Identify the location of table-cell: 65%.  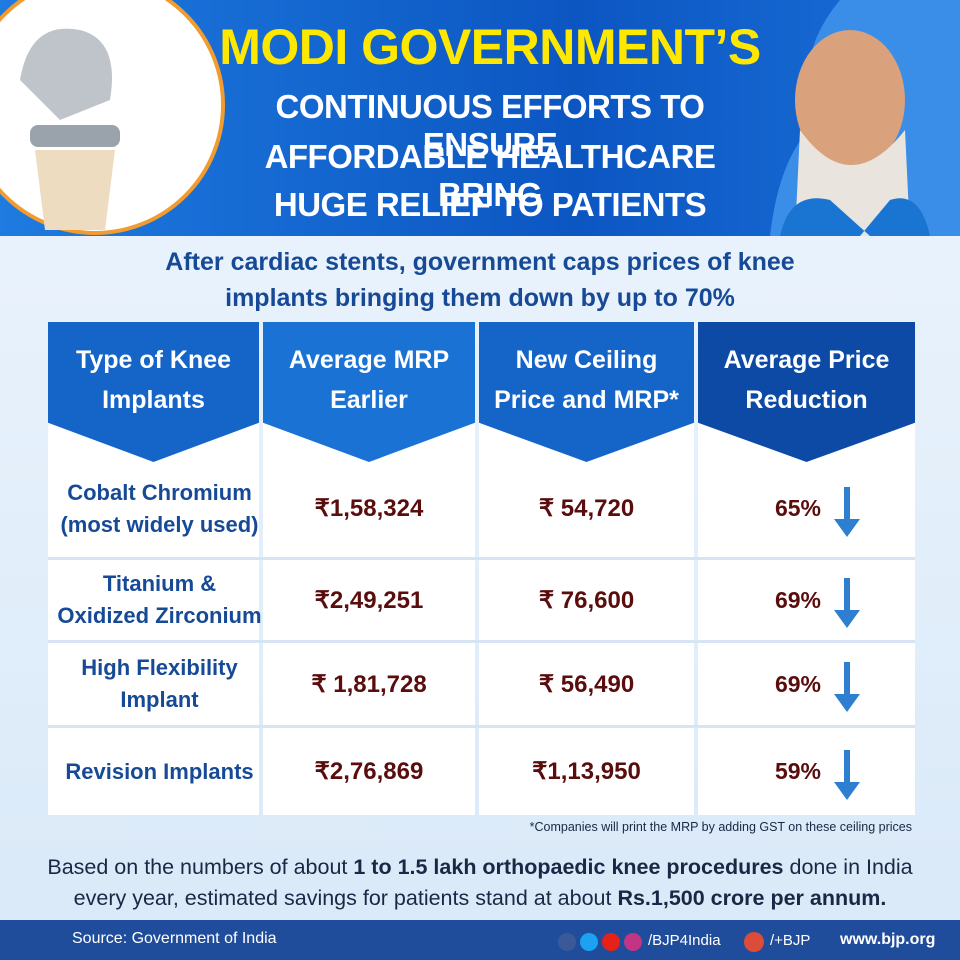
(798, 508).